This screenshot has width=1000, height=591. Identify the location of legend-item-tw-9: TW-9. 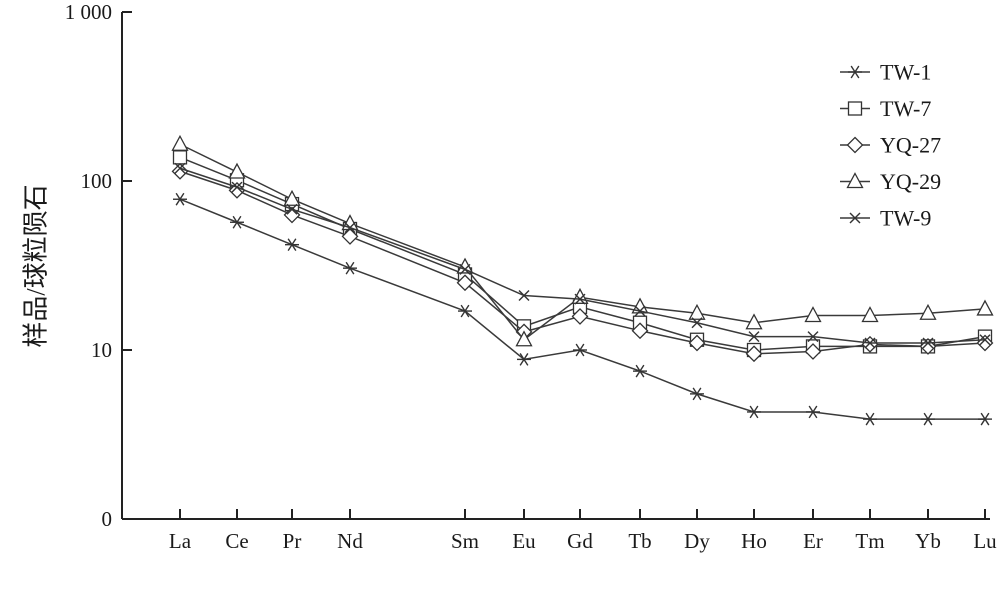
(885, 218).